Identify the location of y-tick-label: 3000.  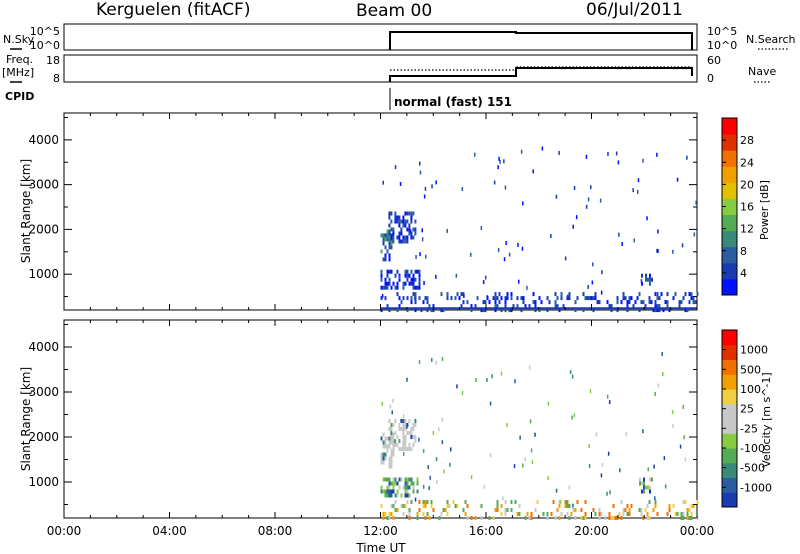
(43, 185).